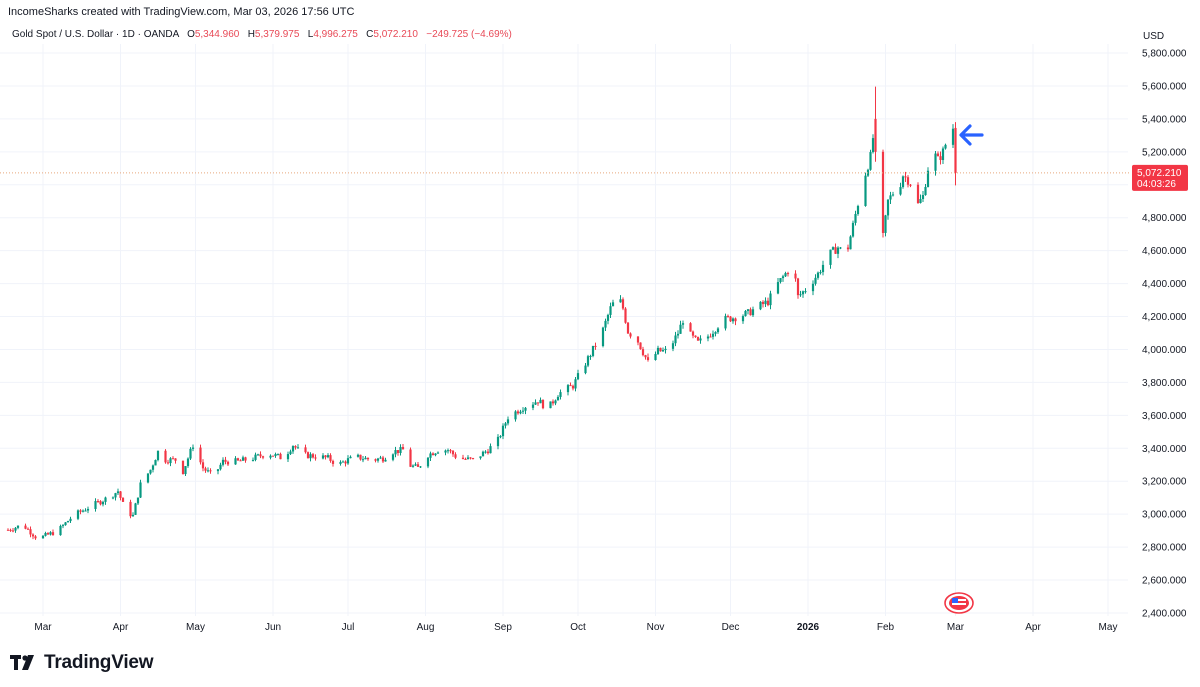  I want to click on currency-label: USD, so click(1154, 36).